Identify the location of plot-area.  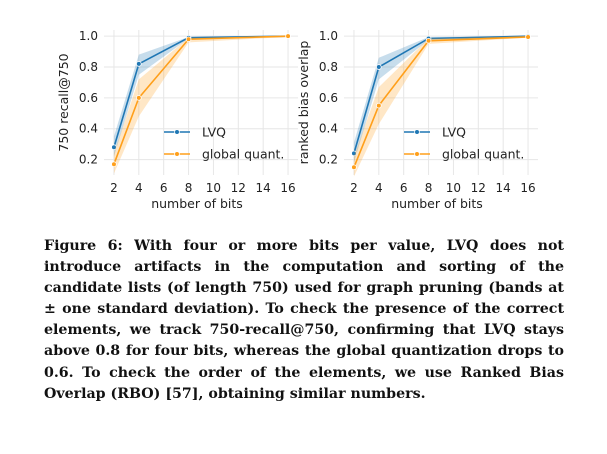
(441, 102).